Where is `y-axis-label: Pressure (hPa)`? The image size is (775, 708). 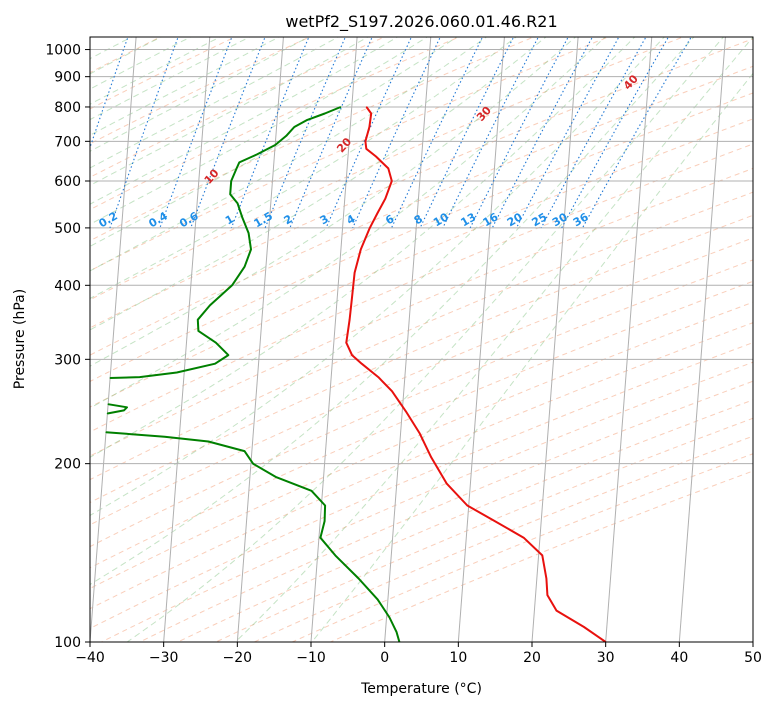 y-axis-label: Pressure (hPa) is located at coordinates (20, 339).